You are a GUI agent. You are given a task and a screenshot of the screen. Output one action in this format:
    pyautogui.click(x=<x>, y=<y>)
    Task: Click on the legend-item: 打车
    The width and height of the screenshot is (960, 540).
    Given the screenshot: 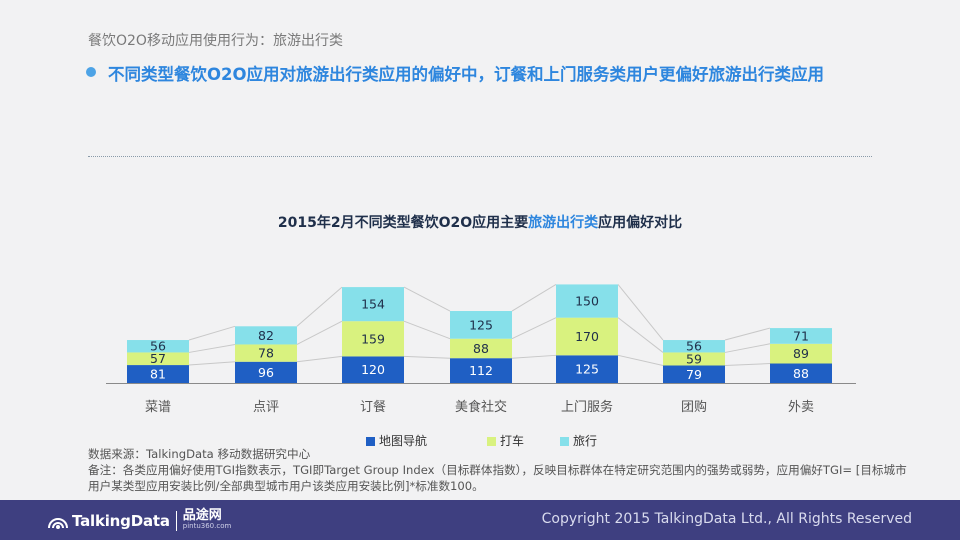 What is the action you would take?
    pyautogui.click(x=505, y=440)
    